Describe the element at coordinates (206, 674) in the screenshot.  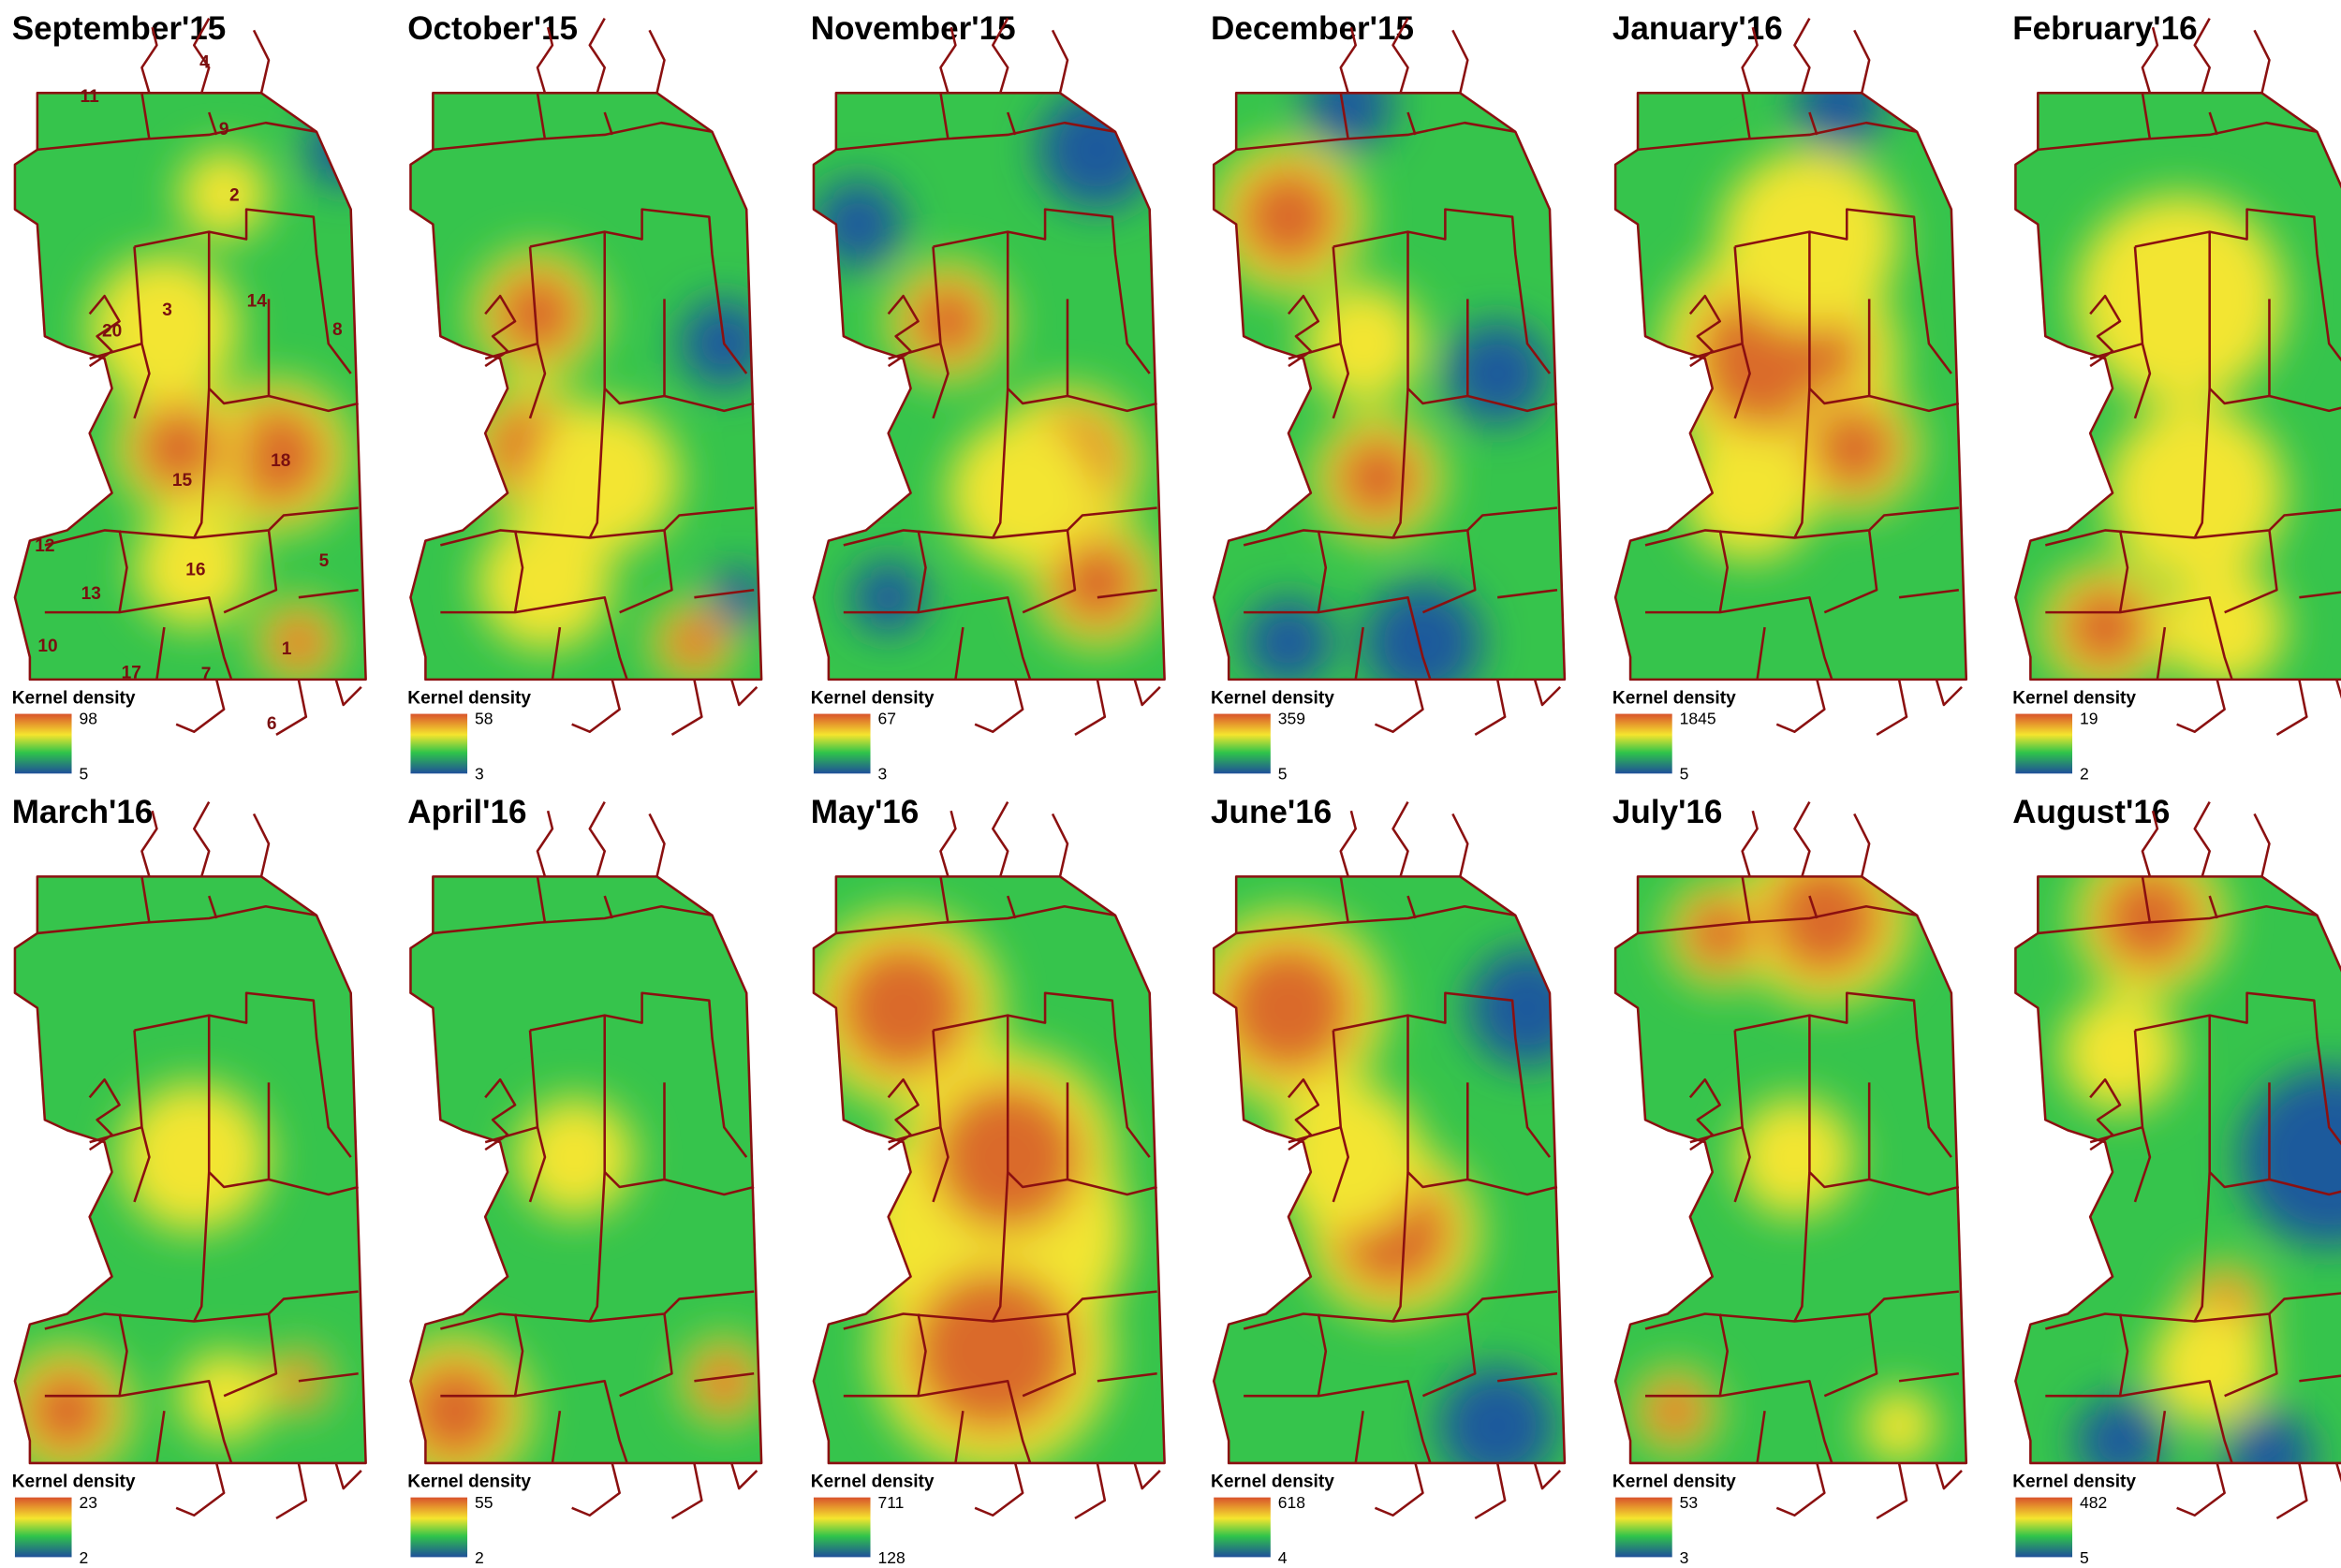
I see `district-label: 7` at that location.